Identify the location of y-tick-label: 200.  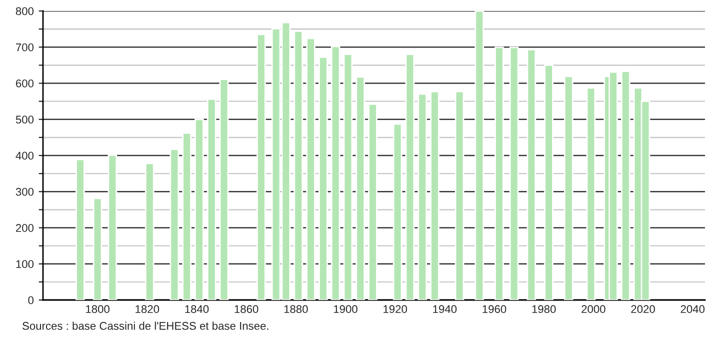
(25, 228).